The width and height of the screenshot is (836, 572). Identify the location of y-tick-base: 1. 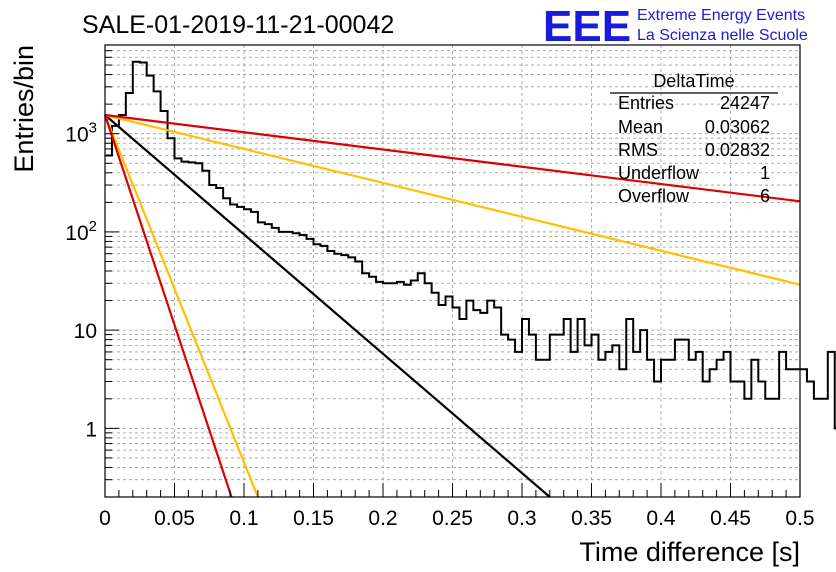
(91, 429).